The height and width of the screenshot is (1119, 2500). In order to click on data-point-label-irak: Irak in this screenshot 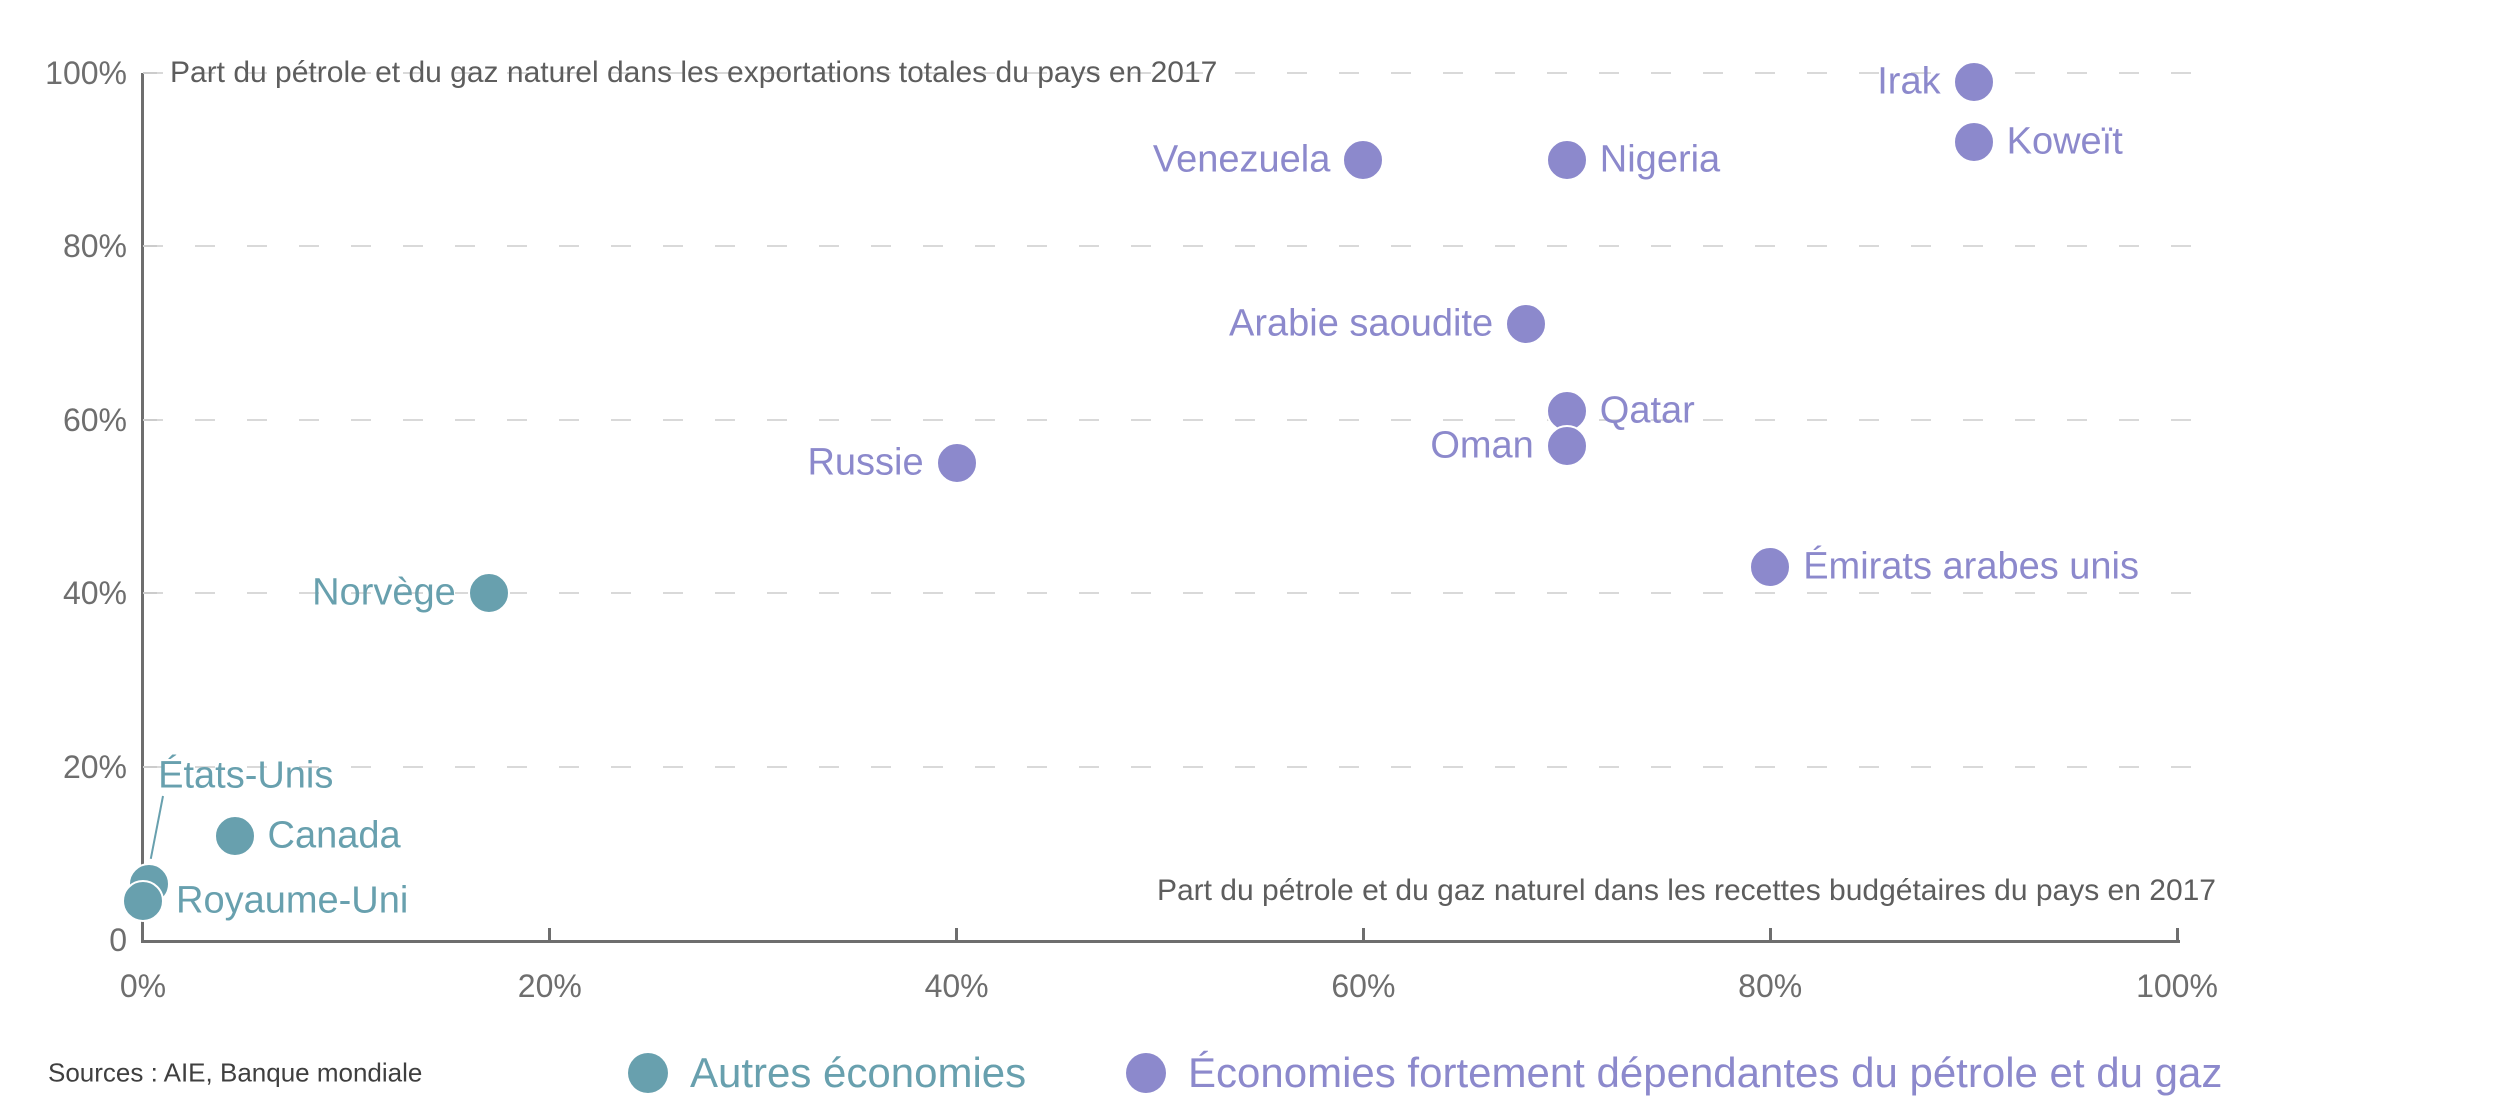, I will do `click(1909, 81)`.